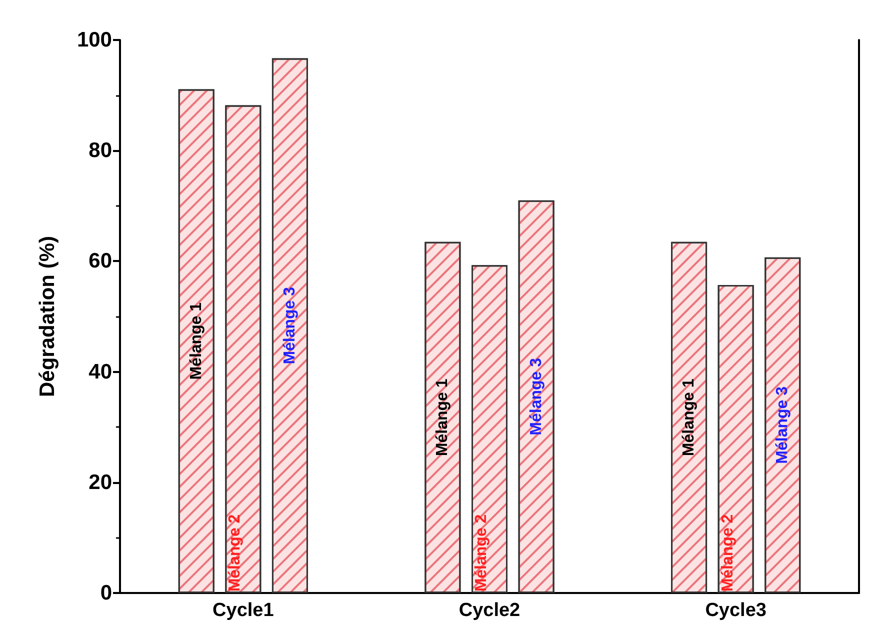  I want to click on series-label: Mélange 1, so click(196, 341).